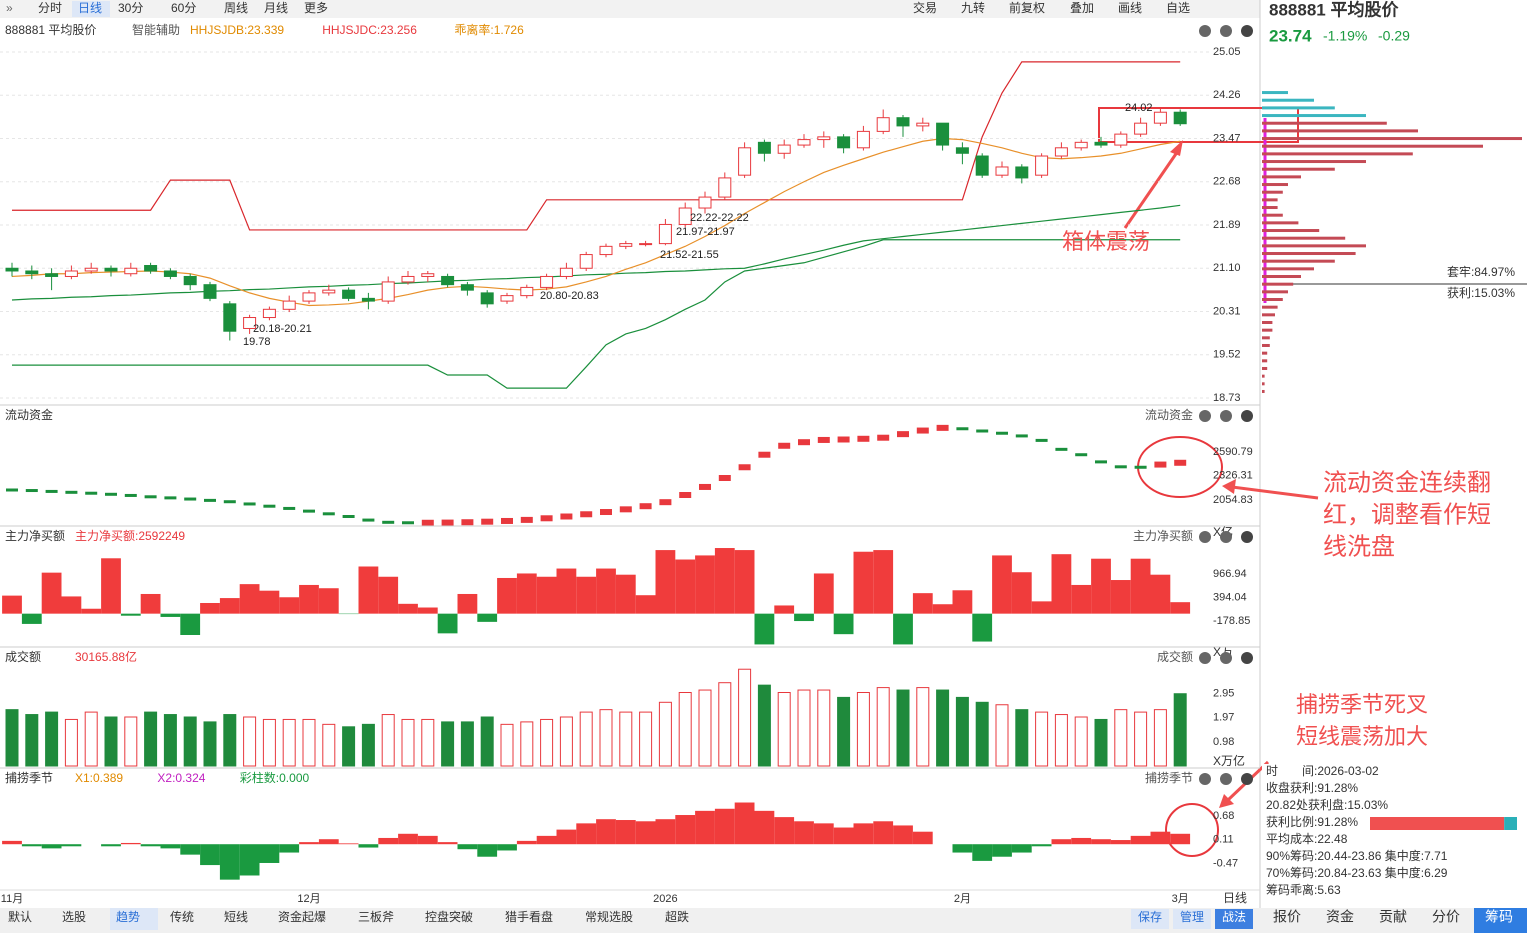  Describe the element at coordinates (74, 917) in the screenshot. I see `bottom-tab: 选股` at that location.